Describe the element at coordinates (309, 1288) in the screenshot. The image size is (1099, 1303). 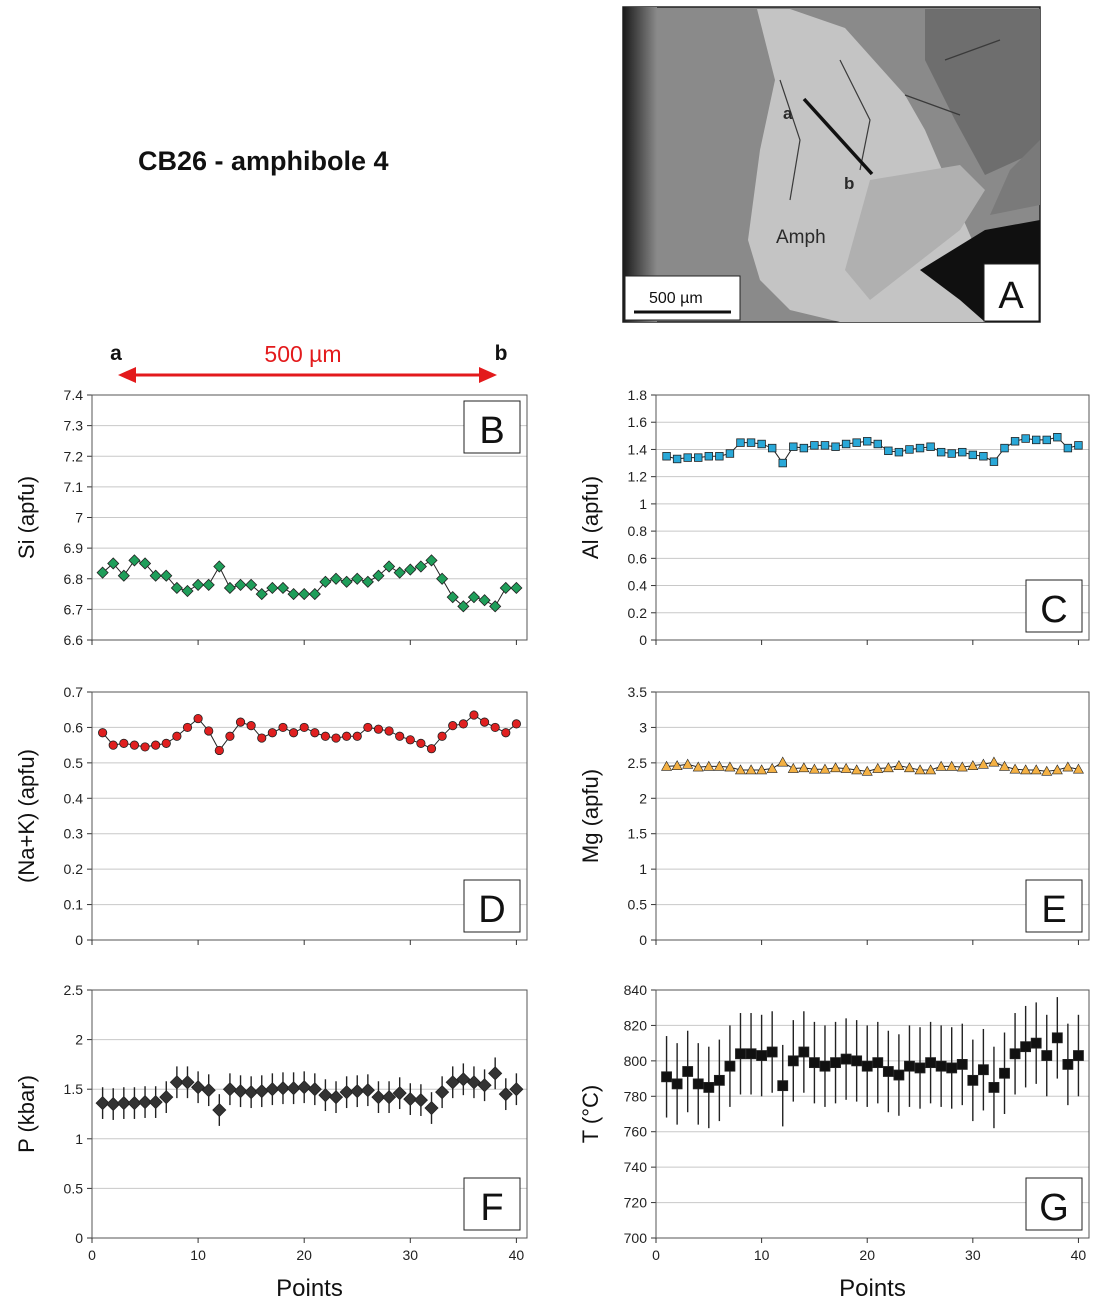
I see `x-axis-label: Points` at that location.